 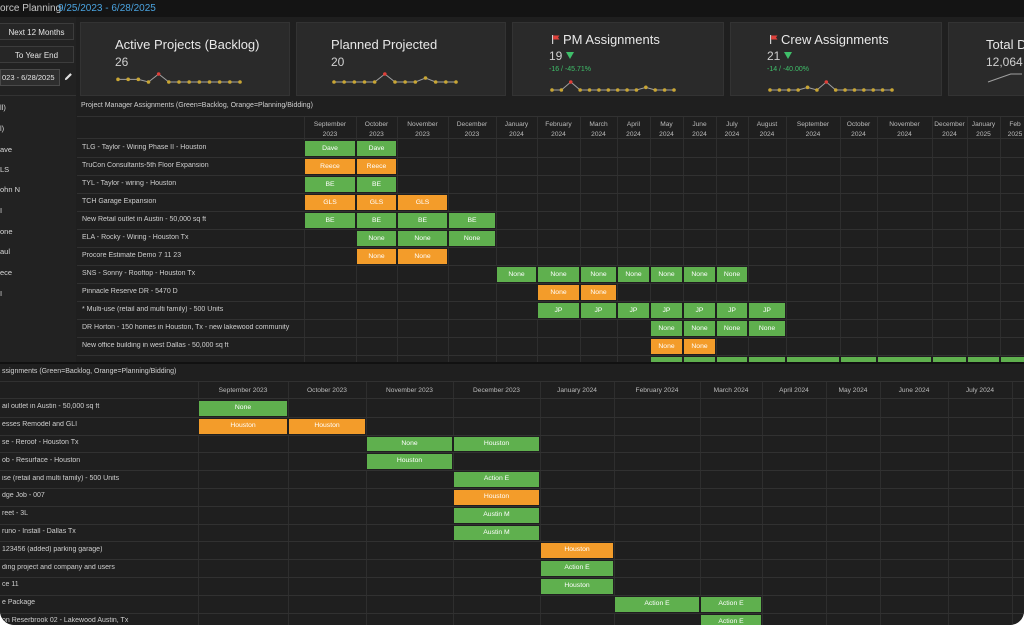 I want to click on kpi-card: PM Assignments 19 -16 / -45.71%, so click(x=618, y=59).